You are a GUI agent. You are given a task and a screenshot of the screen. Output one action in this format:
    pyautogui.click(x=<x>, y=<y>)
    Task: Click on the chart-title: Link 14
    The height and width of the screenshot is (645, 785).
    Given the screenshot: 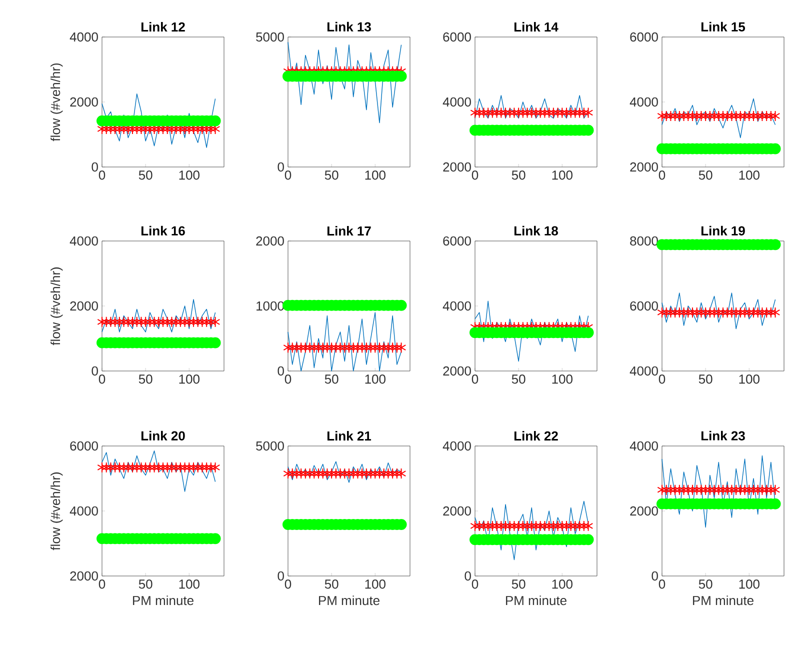 What is the action you would take?
    pyautogui.click(x=536, y=27)
    